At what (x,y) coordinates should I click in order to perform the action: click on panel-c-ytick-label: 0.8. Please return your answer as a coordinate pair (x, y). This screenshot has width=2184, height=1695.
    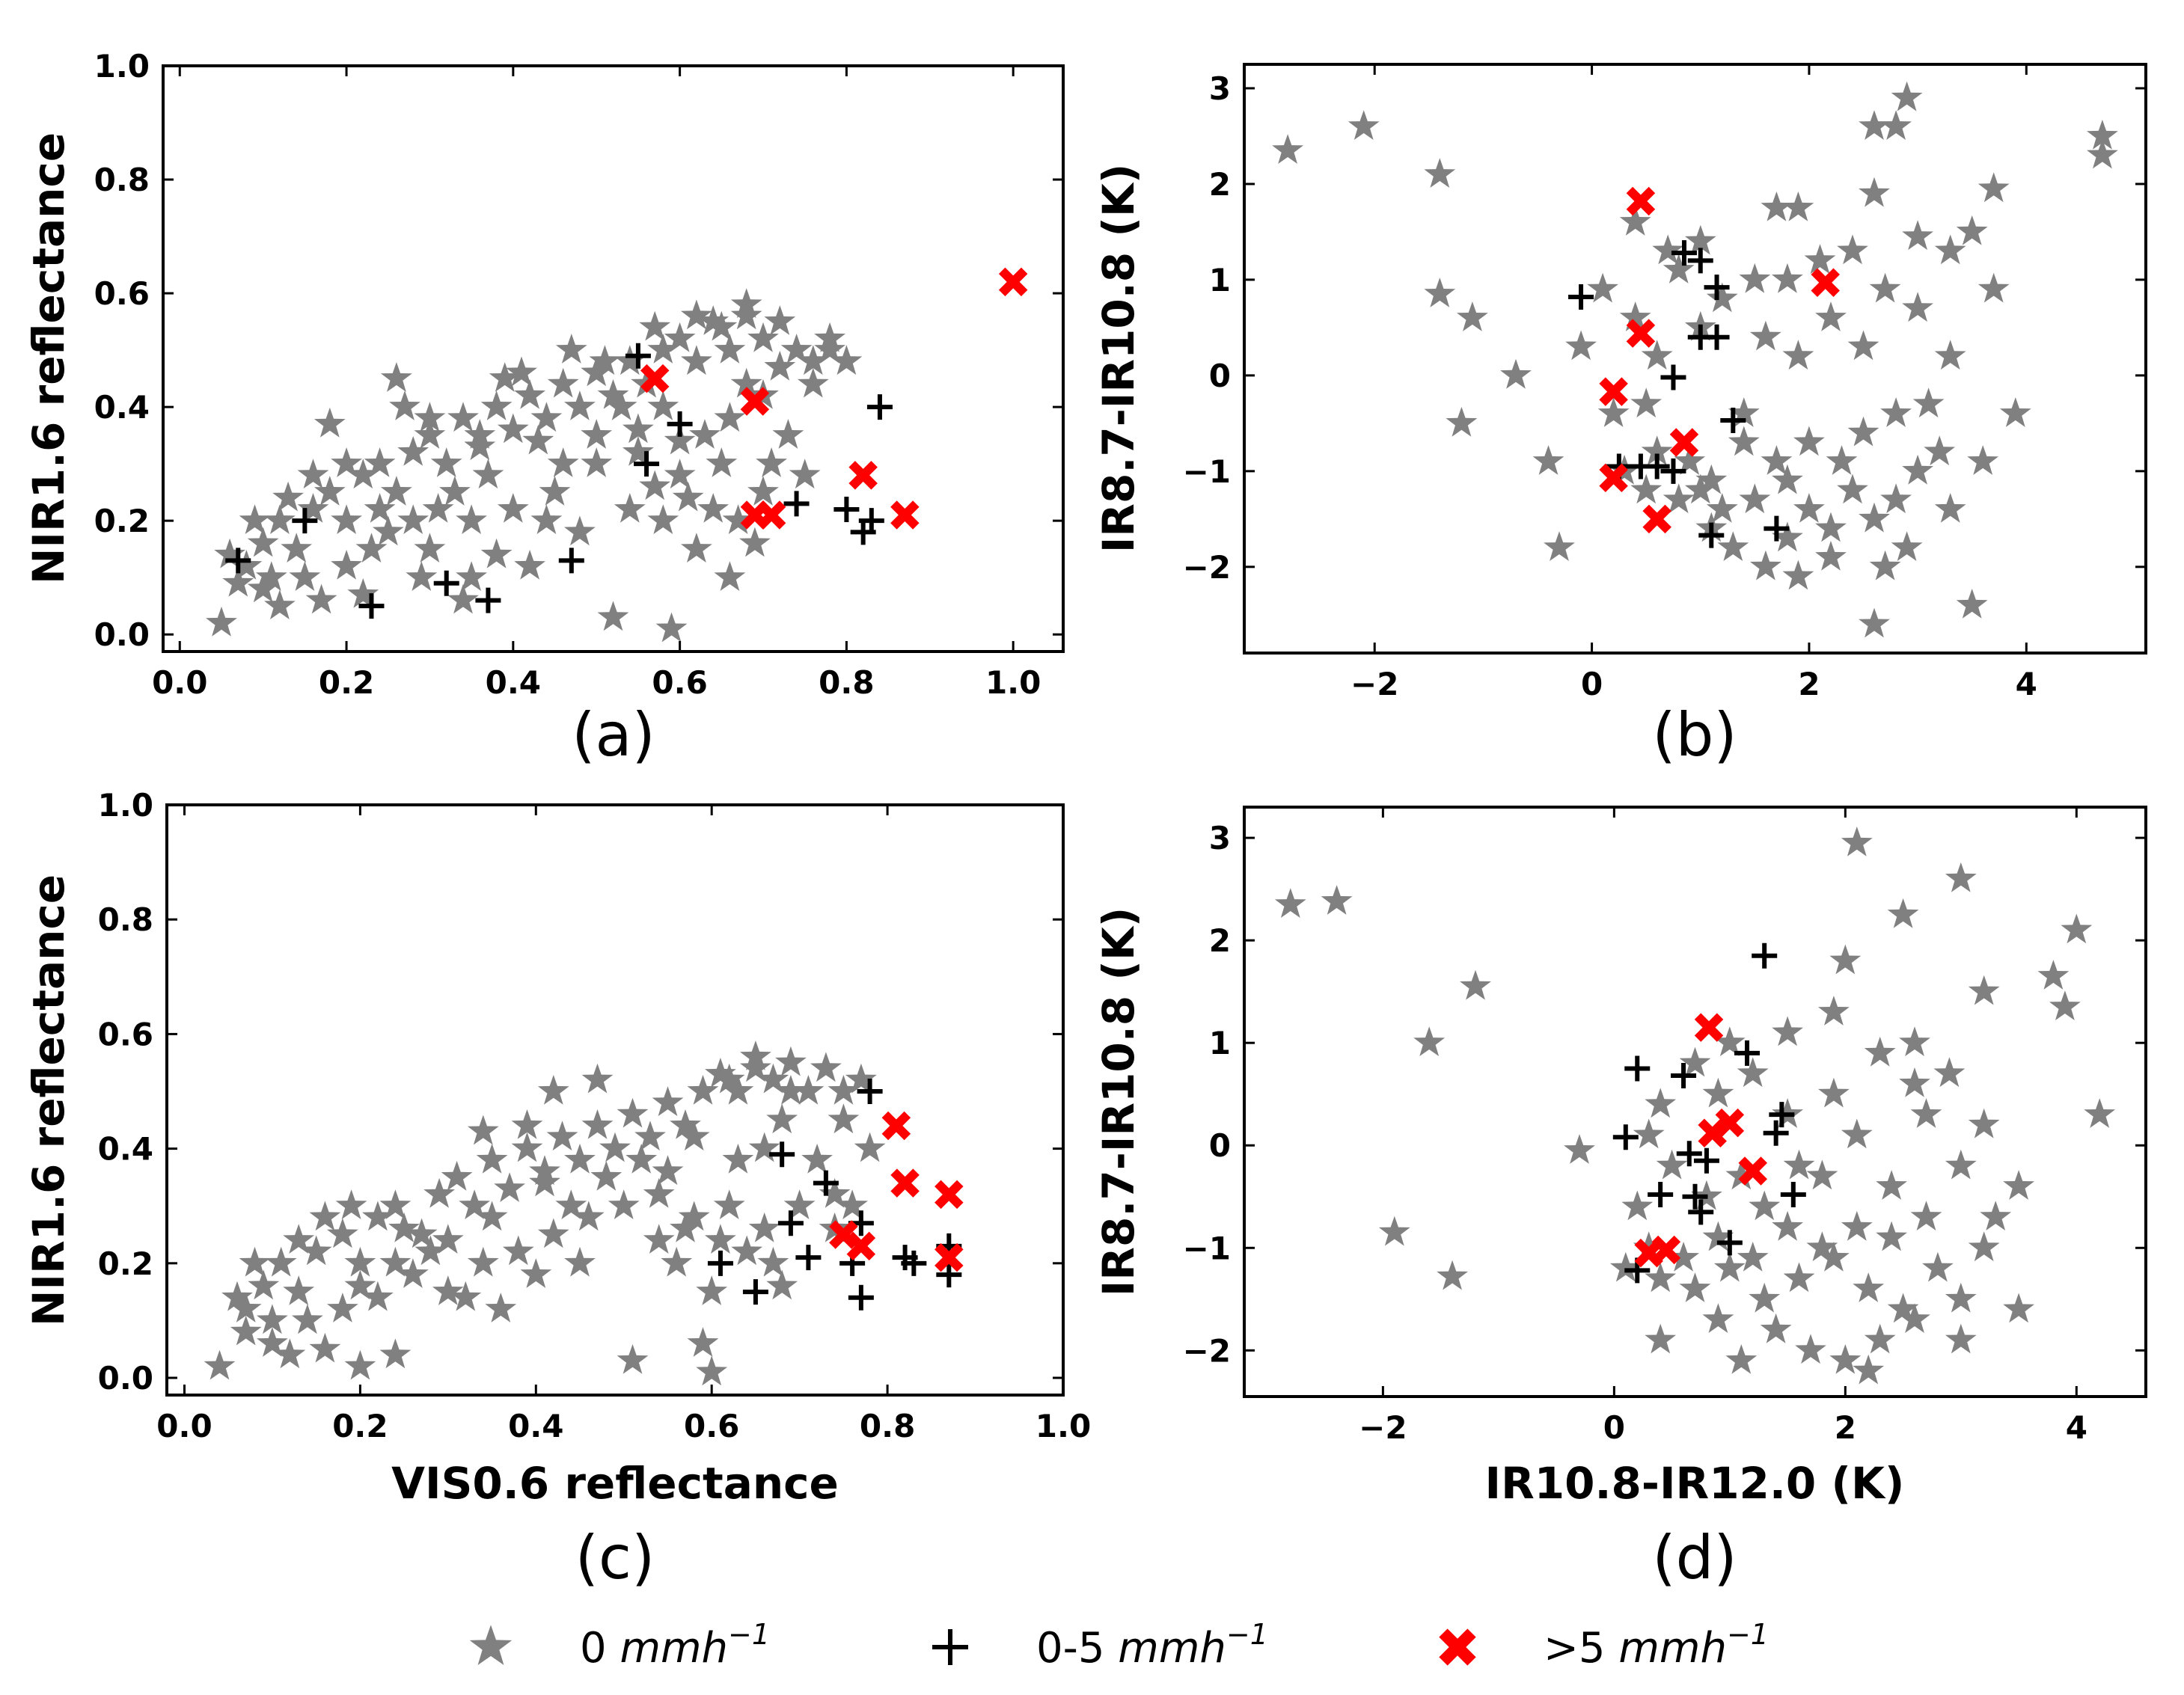
    Looking at the image, I should click on (125, 920).